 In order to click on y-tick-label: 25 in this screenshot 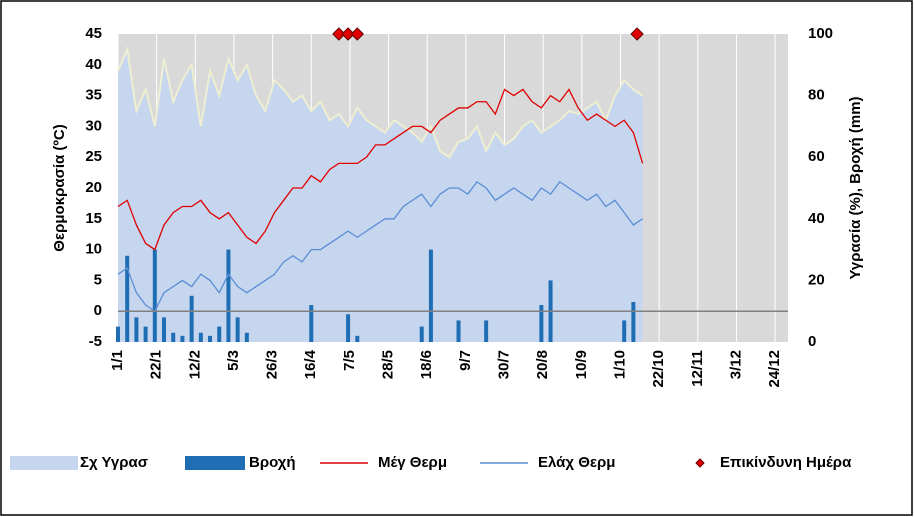, I will do `click(93, 156)`.